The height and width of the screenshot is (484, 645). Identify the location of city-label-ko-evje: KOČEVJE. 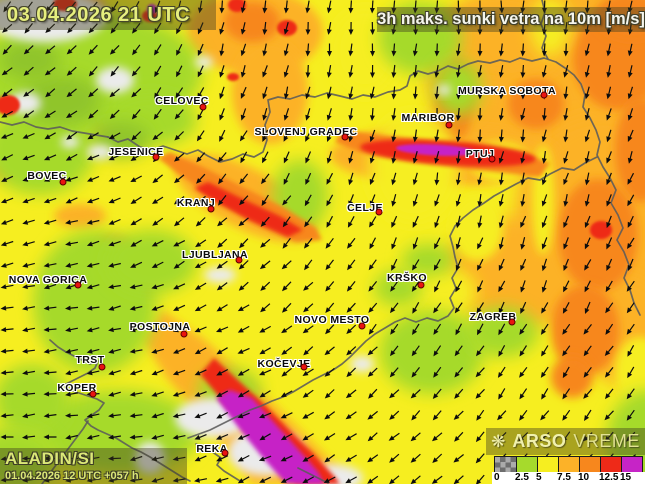
(284, 364).